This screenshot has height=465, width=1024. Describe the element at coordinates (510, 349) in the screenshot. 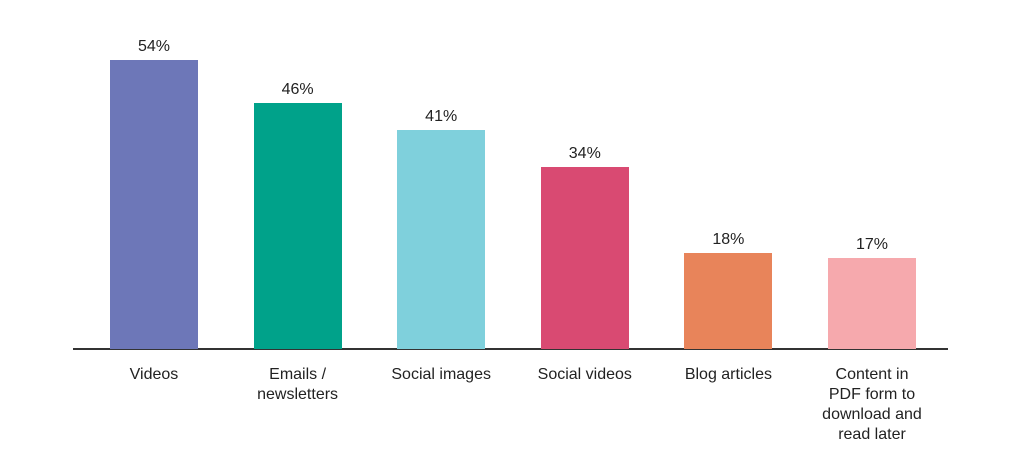

I see `baseline` at that location.